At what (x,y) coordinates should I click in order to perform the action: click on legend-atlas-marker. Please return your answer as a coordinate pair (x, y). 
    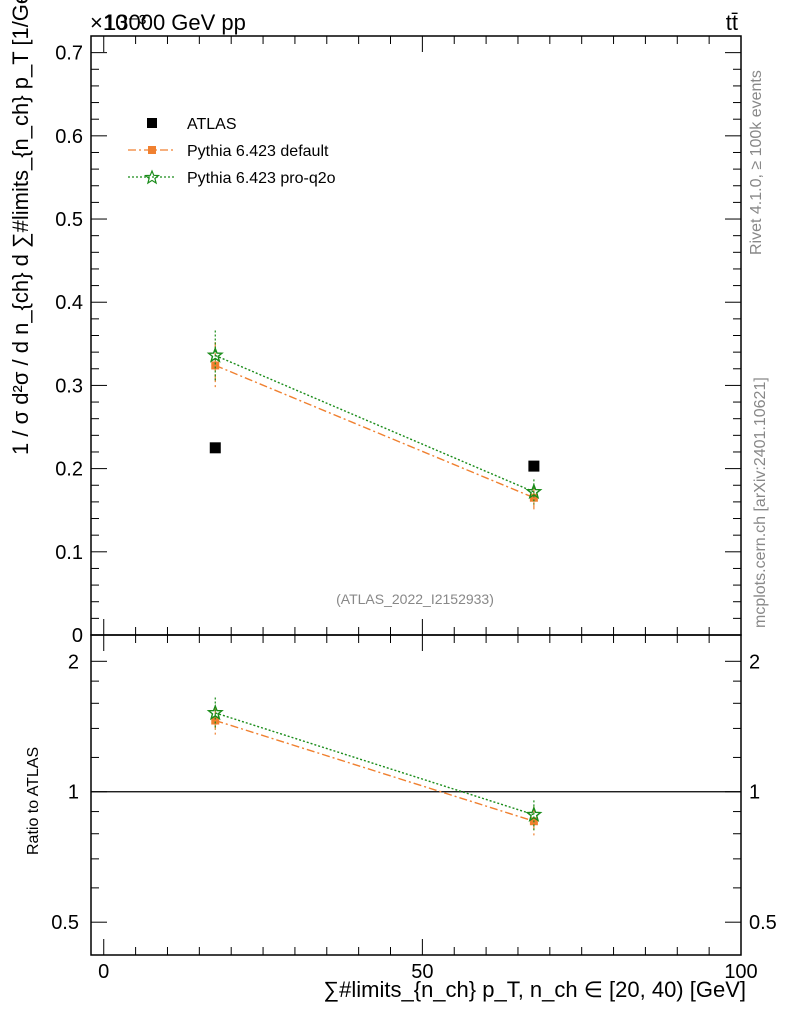
    Looking at the image, I should click on (152, 123).